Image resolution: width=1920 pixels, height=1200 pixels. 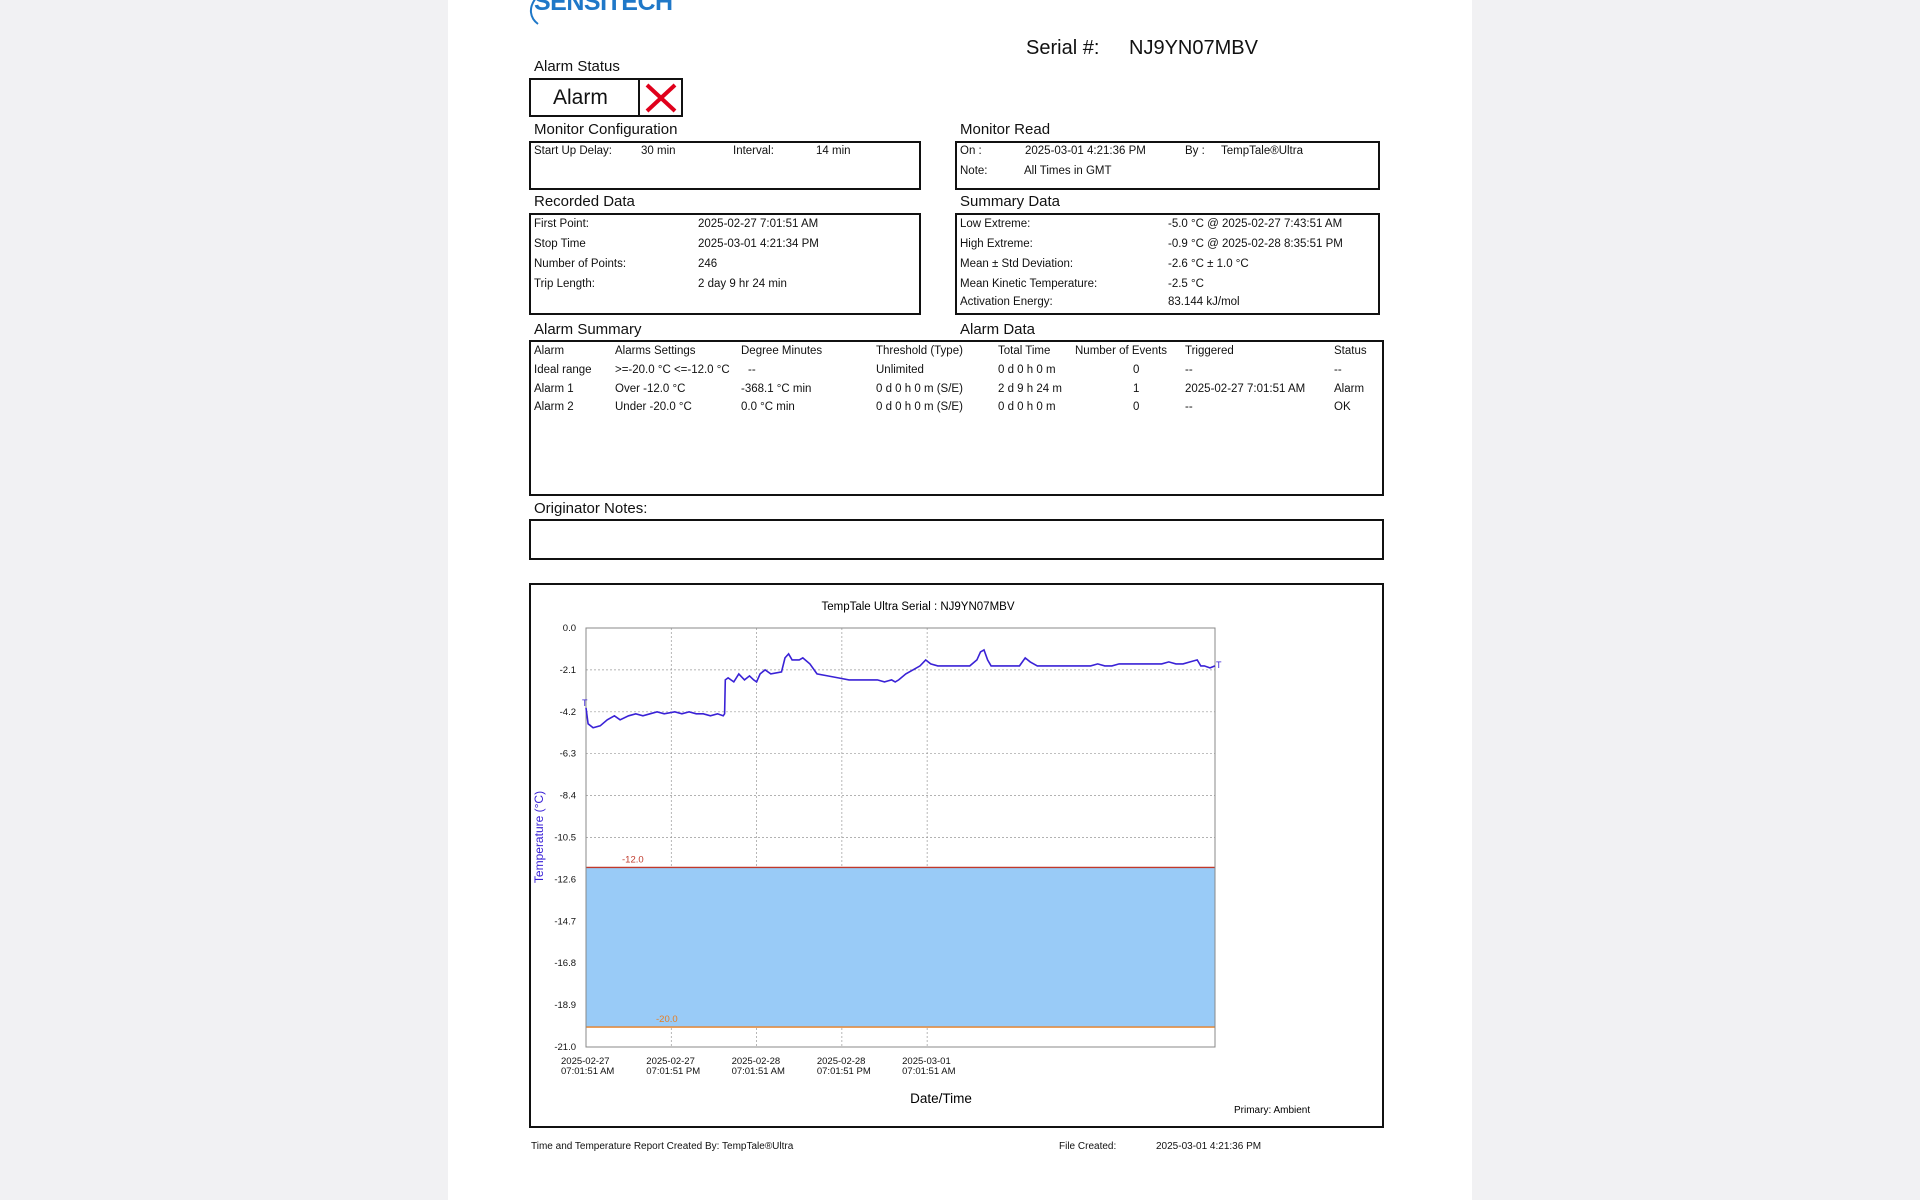 What do you see at coordinates (1136, 389) in the screenshot?
I see `table-cell: 1` at bounding box center [1136, 389].